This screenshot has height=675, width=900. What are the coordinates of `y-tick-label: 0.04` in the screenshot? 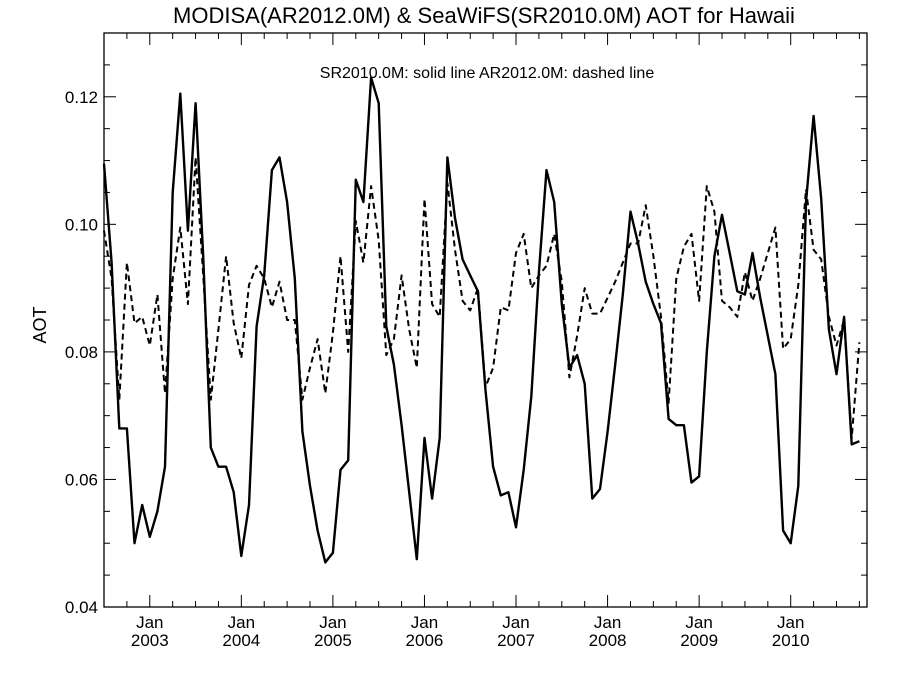 It's located at (81, 607).